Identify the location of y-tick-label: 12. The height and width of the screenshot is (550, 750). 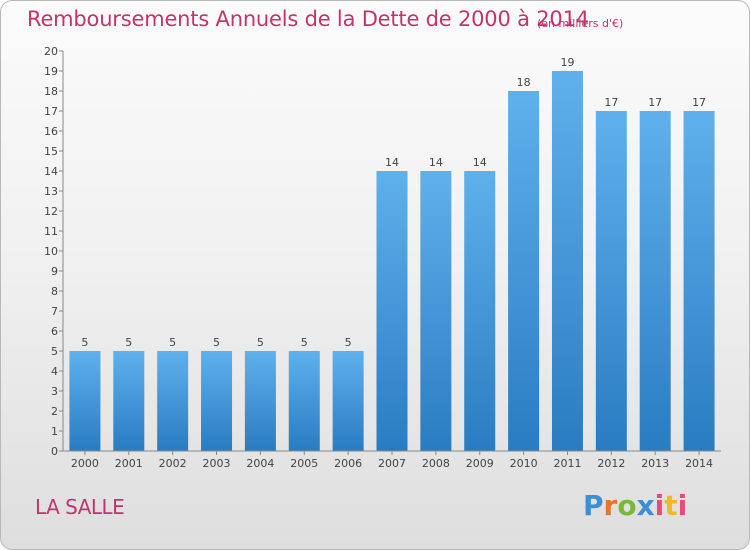
(51, 211).